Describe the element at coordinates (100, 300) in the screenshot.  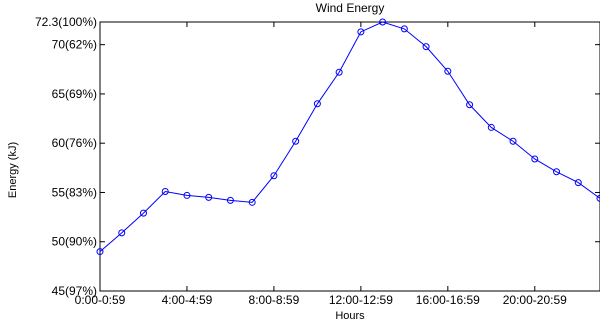
I see `x-tick-label: 0:00-0:59` at that location.